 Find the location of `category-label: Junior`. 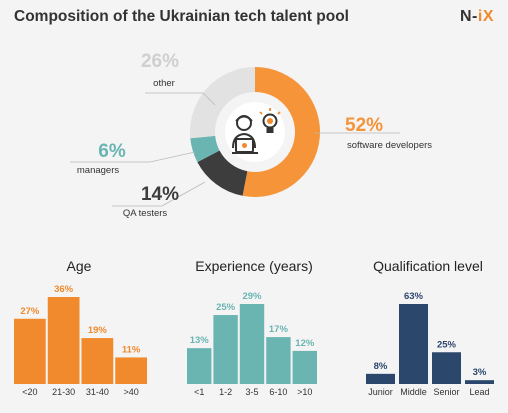

category-label: Junior is located at coordinates (380, 392).